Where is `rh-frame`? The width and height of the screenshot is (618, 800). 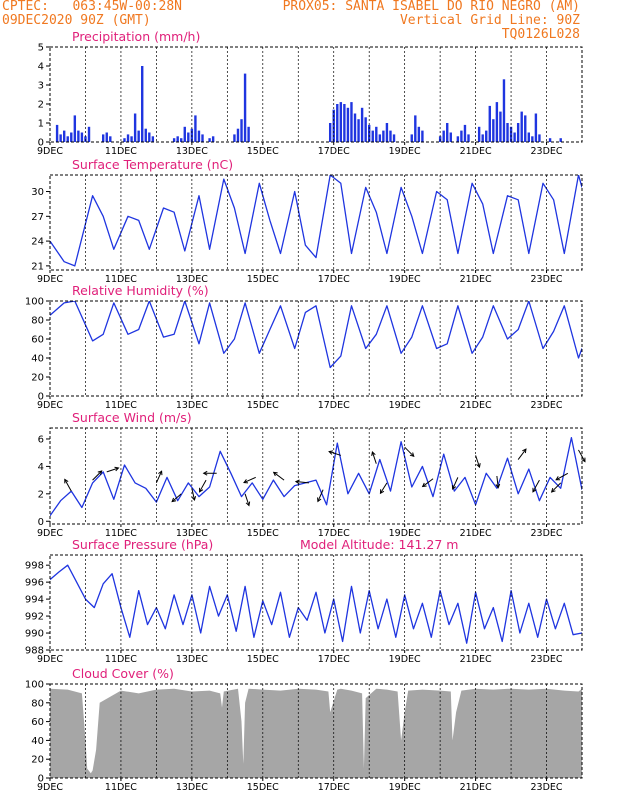
rh-frame is located at coordinates (316, 348).